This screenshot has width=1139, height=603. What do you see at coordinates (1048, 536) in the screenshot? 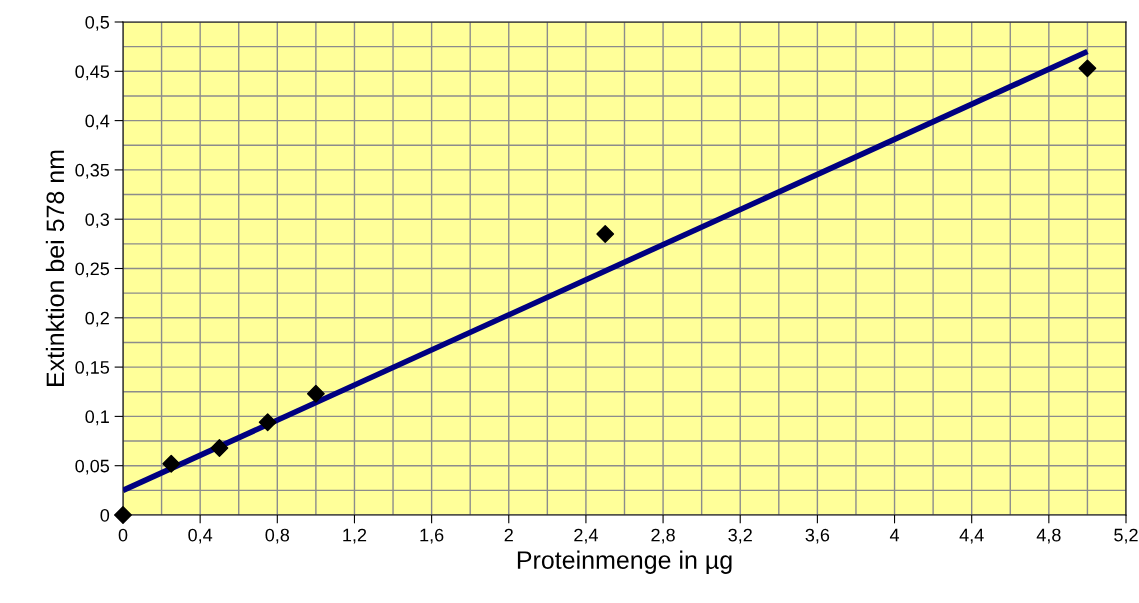
I see `x-tick-label: 4,8` at bounding box center [1048, 536].